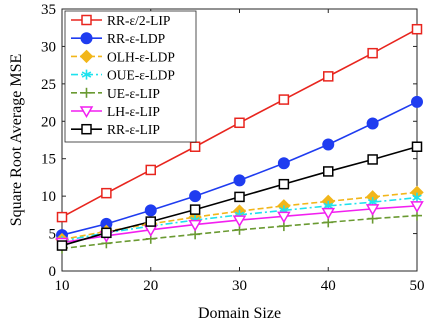 This screenshot has width=427, height=336. Describe the element at coordinates (53, 272) in the screenshot. I see `y-tick-label: 0` at that location.